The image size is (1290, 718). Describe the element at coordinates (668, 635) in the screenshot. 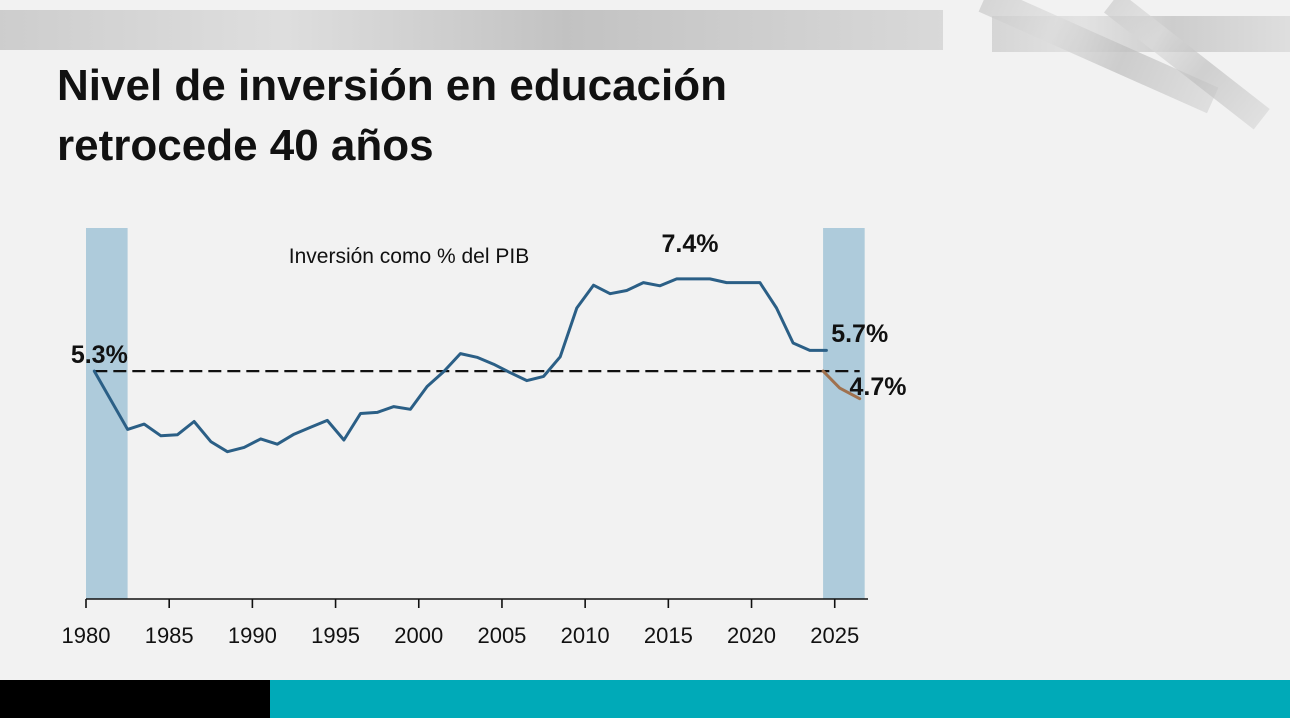

I see `x-tick-label: 2015` at that location.